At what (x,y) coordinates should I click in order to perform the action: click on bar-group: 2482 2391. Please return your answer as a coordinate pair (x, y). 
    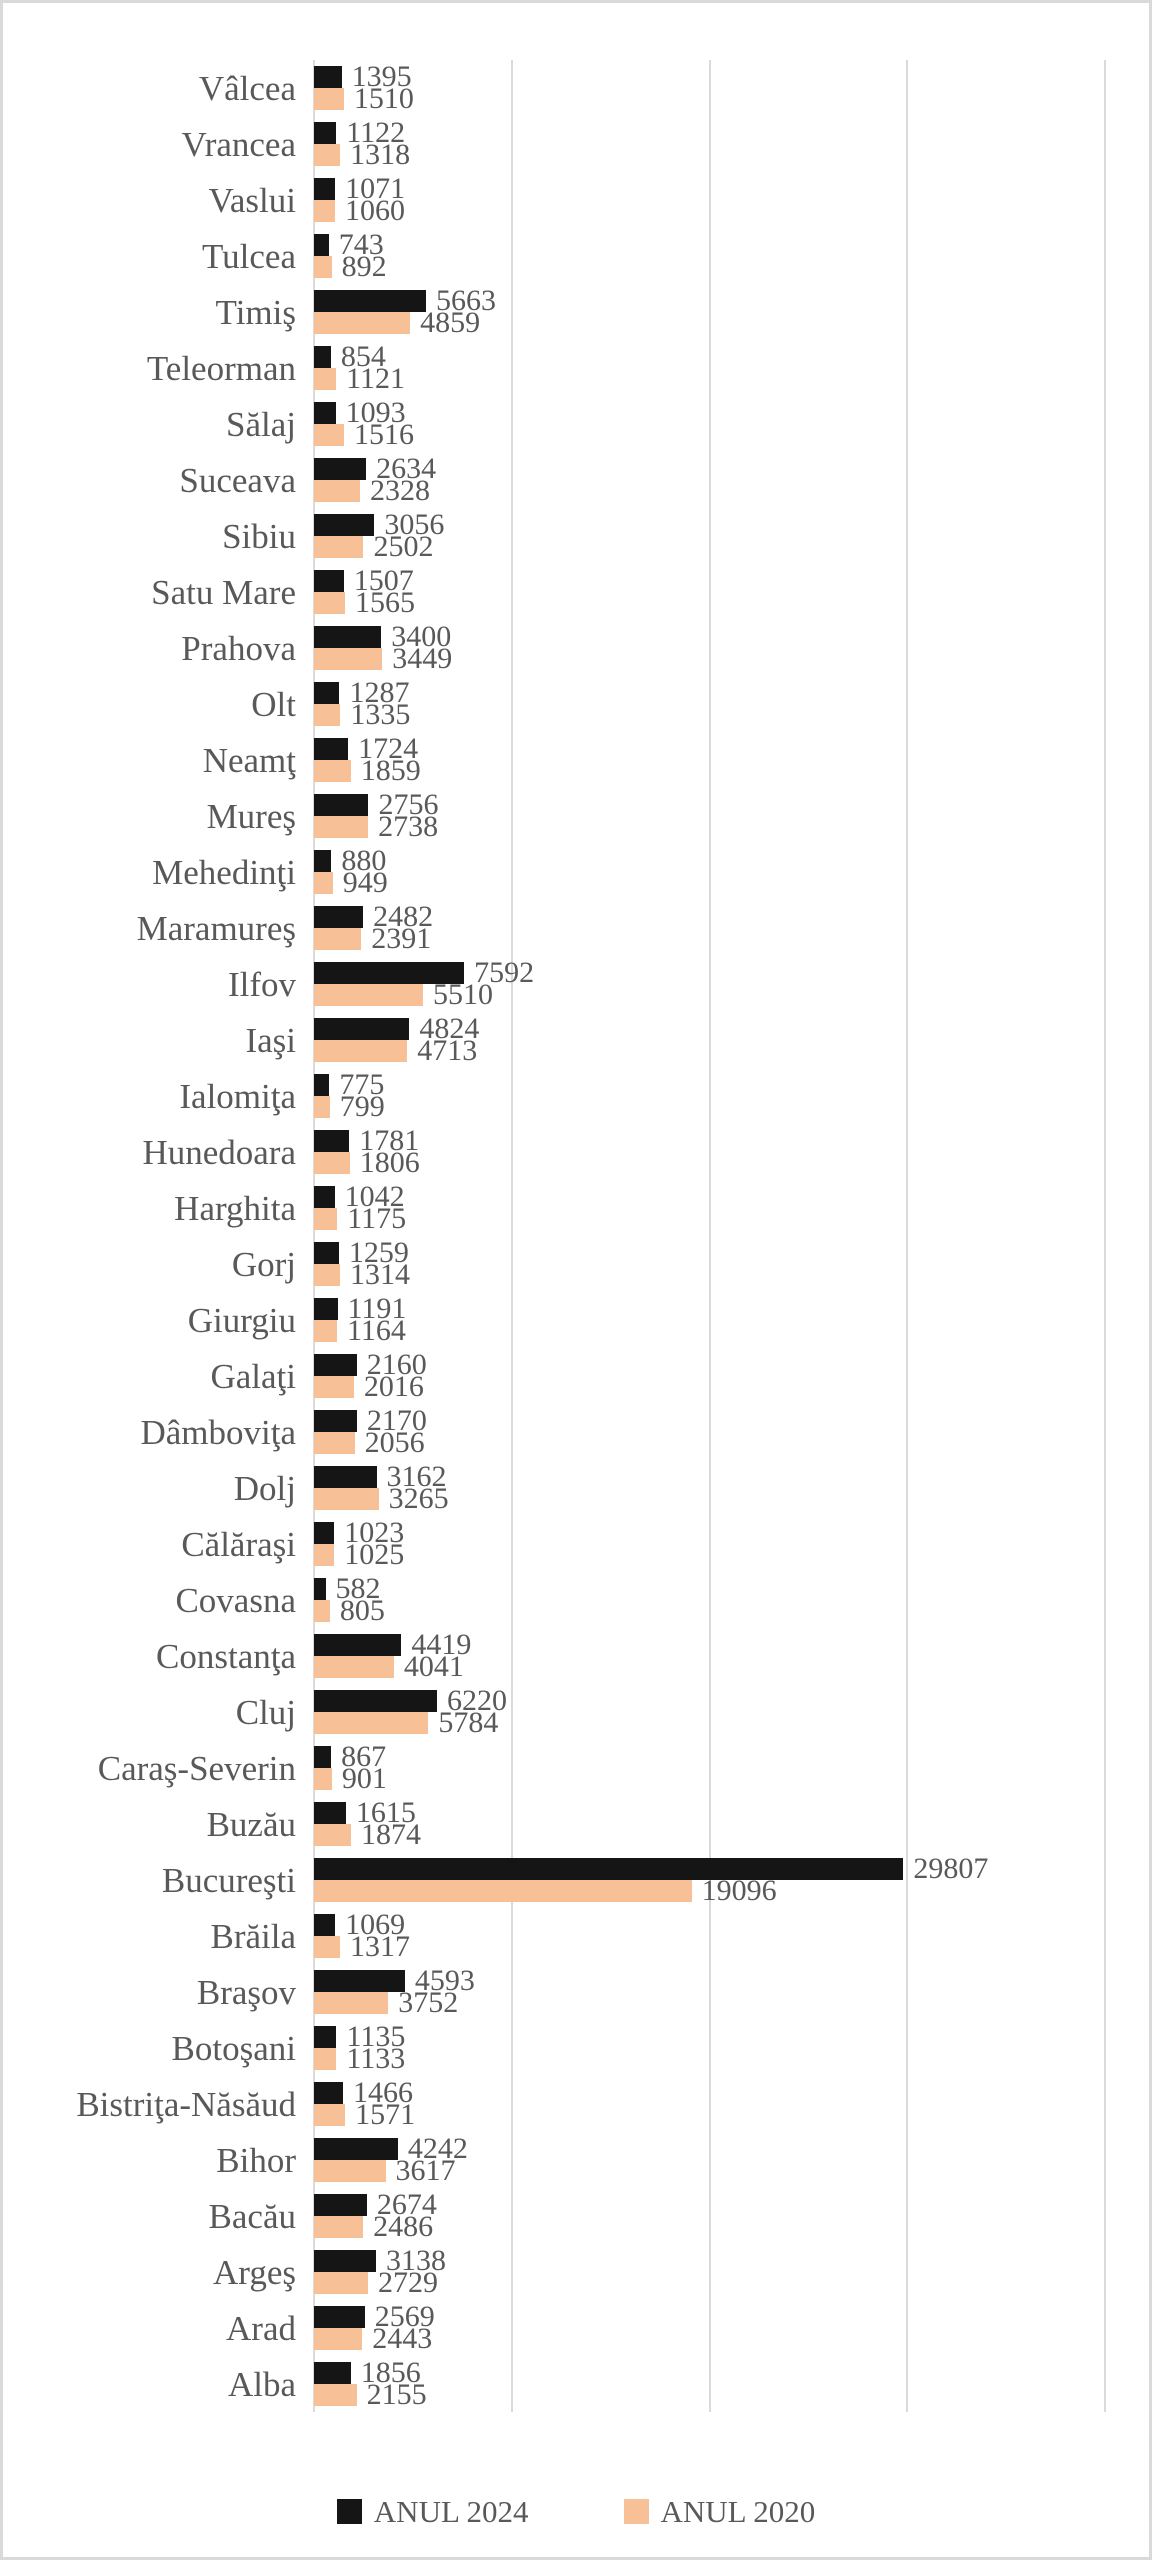
    Looking at the image, I should click on (709, 928).